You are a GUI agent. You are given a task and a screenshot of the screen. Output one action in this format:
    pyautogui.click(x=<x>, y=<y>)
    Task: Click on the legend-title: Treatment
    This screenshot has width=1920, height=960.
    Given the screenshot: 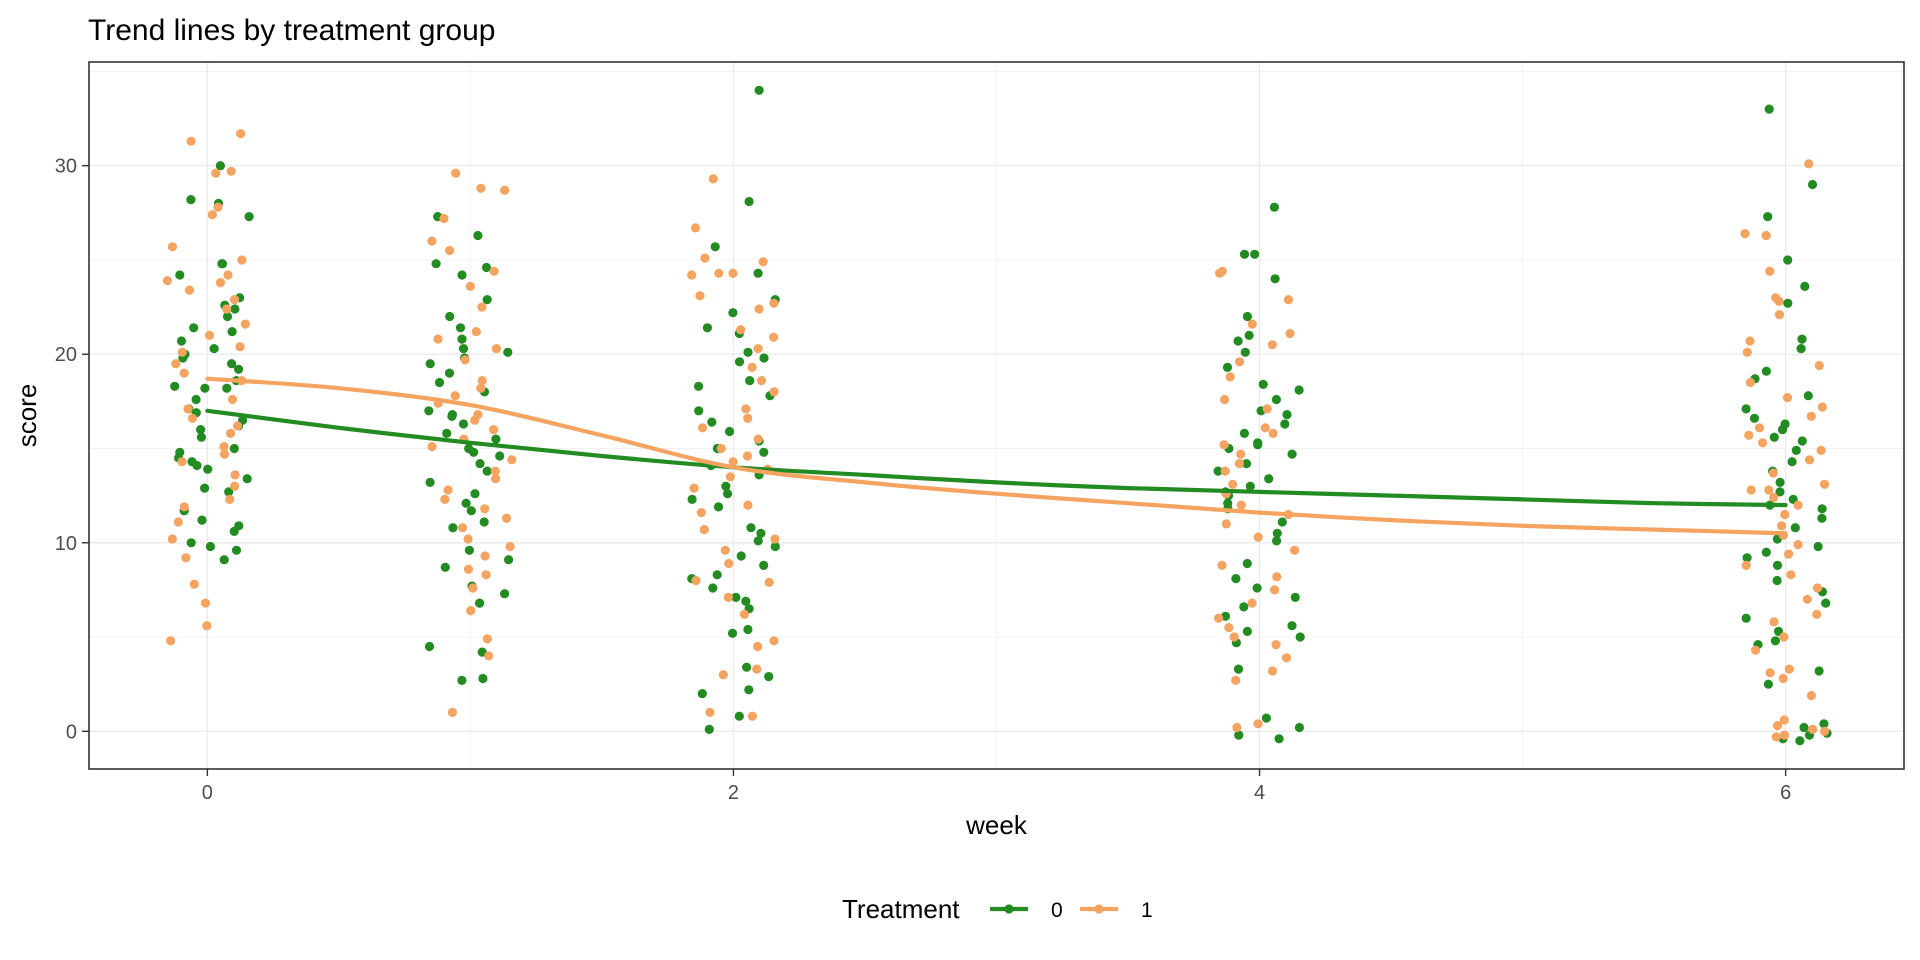 What is the action you would take?
    pyautogui.click(x=901, y=909)
    